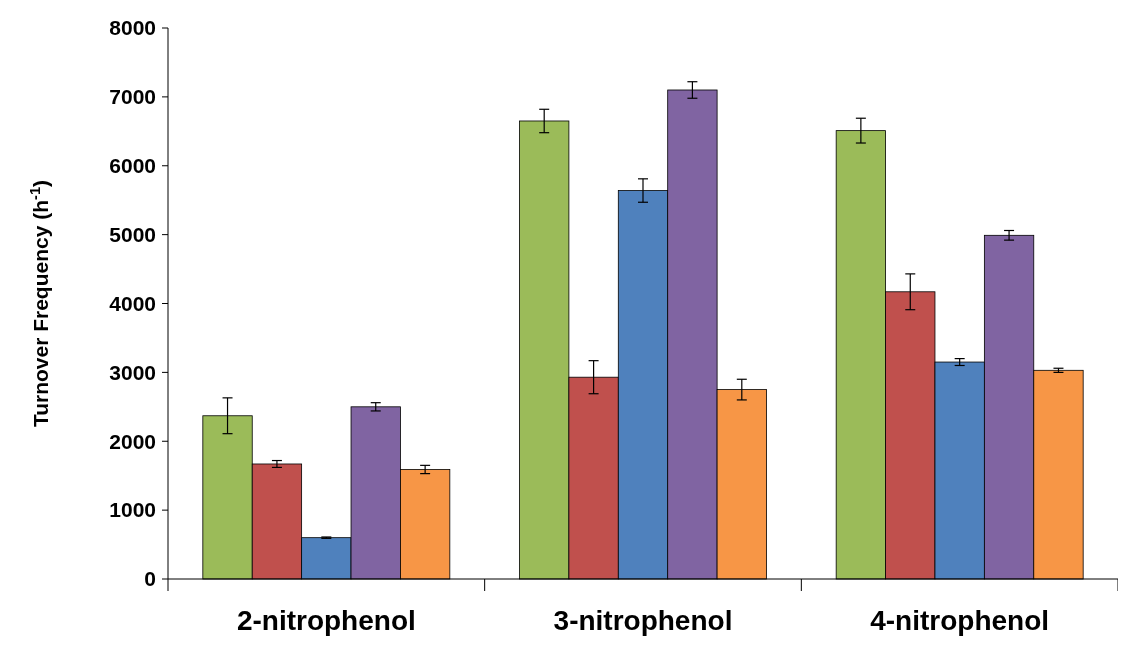 The height and width of the screenshot is (652, 1126). Describe the element at coordinates (326, 620) in the screenshot. I see `x-tick-label: 2-nitrophenol` at that location.